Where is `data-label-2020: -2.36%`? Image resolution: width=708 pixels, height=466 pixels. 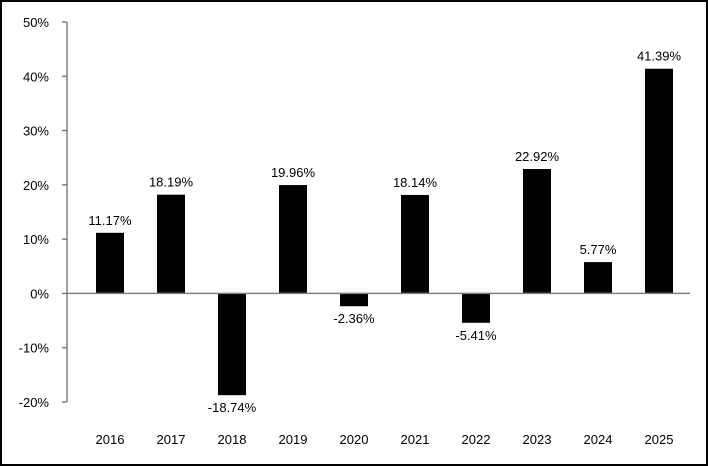
data-label-2020: -2.36% is located at coordinates (354, 318).